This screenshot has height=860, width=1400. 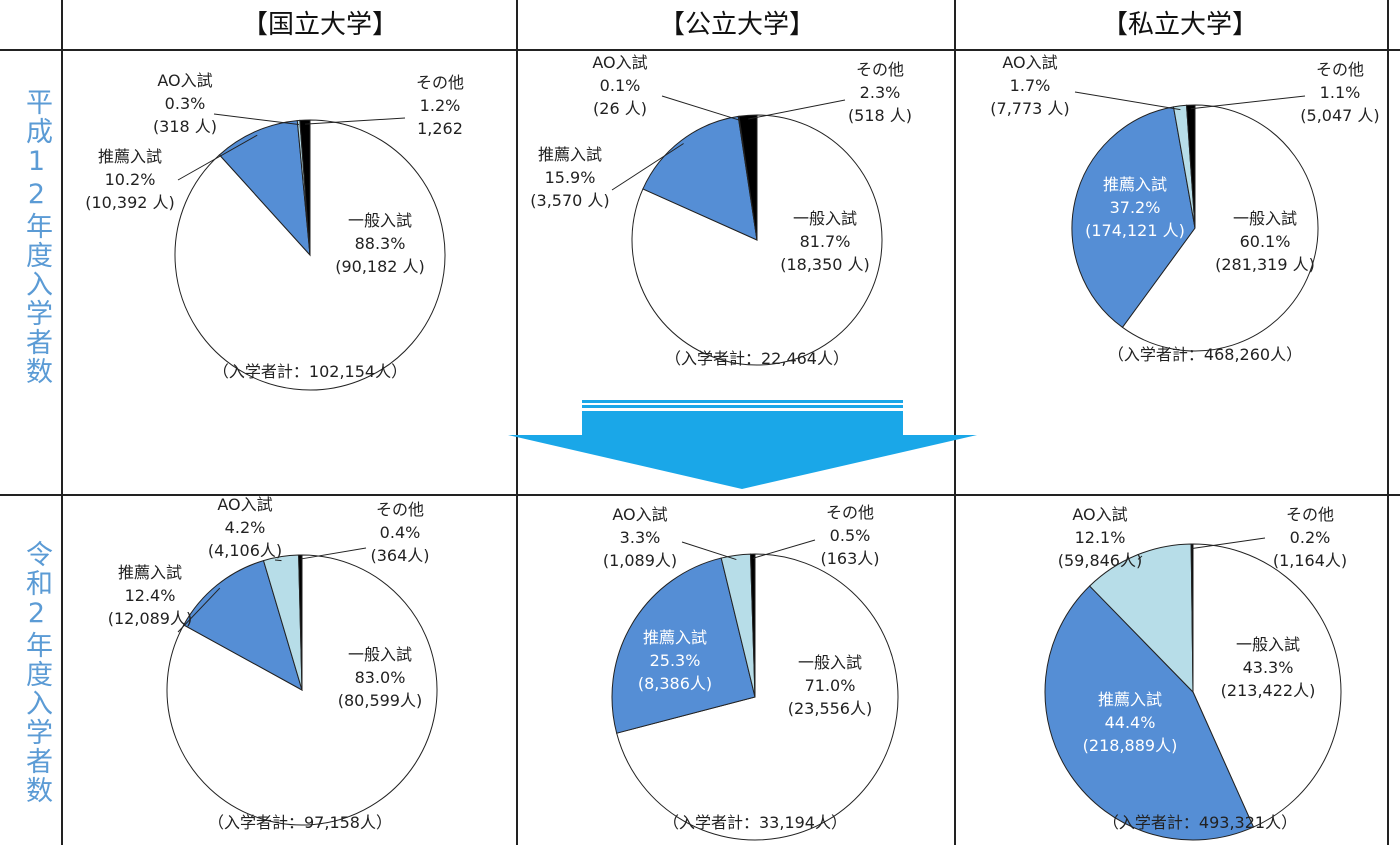 What do you see at coordinates (849, 535) in the screenshot?
I see `slice-label: その他 0.5% (163人)` at bounding box center [849, 535].